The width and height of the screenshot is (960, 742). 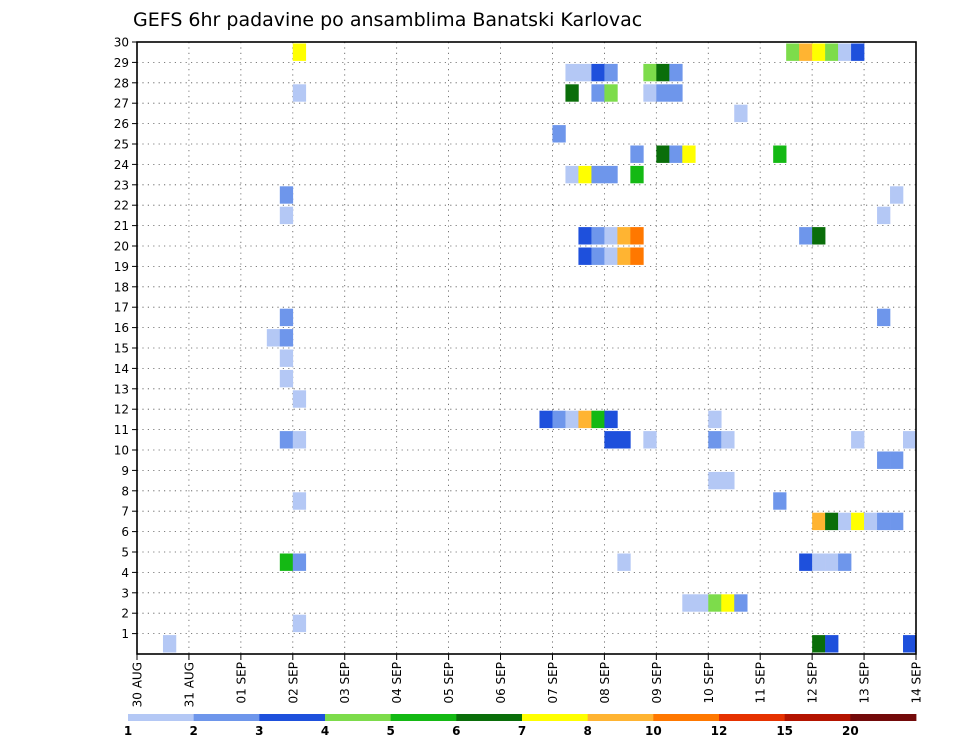 What do you see at coordinates (138, 684) in the screenshot?
I see `x-tick-label: 30 AUG` at bounding box center [138, 684].